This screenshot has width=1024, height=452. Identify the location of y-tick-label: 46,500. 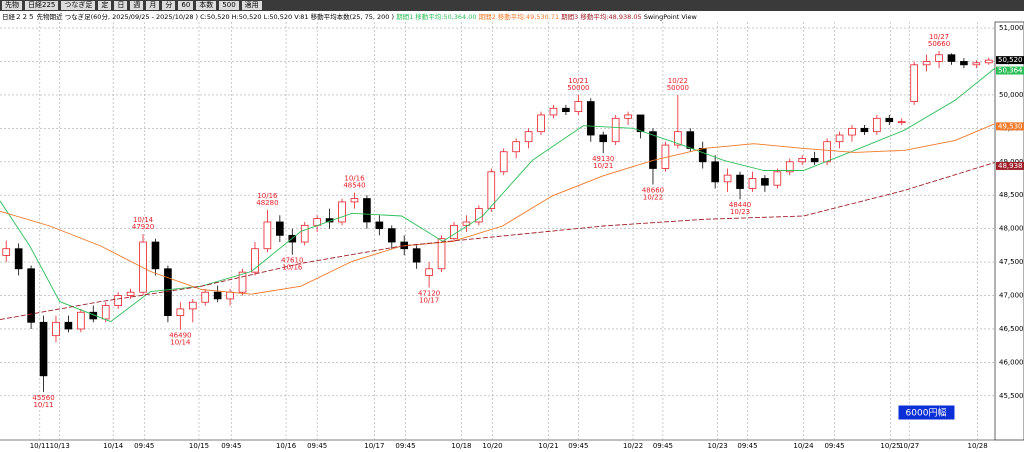
(1011, 329).